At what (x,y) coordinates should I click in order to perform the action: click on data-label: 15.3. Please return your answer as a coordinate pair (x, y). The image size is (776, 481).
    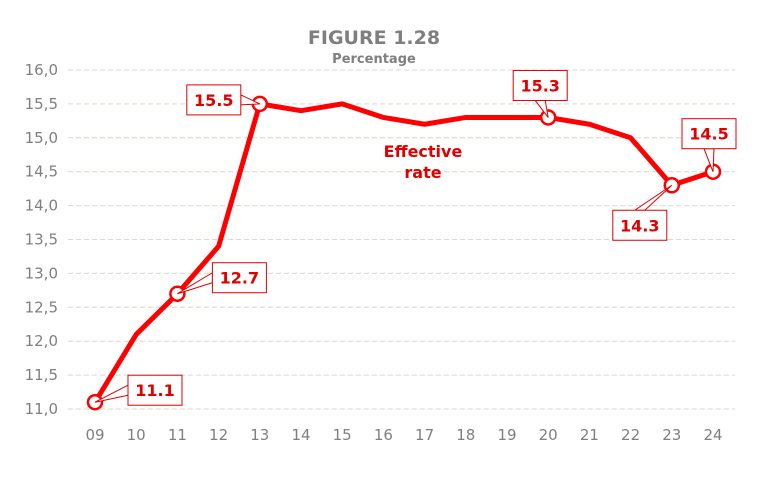
    Looking at the image, I should click on (539, 85).